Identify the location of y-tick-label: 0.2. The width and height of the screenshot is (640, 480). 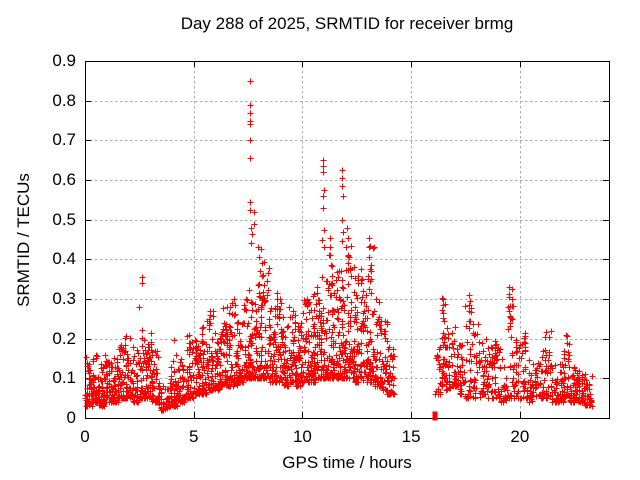
(64, 338).